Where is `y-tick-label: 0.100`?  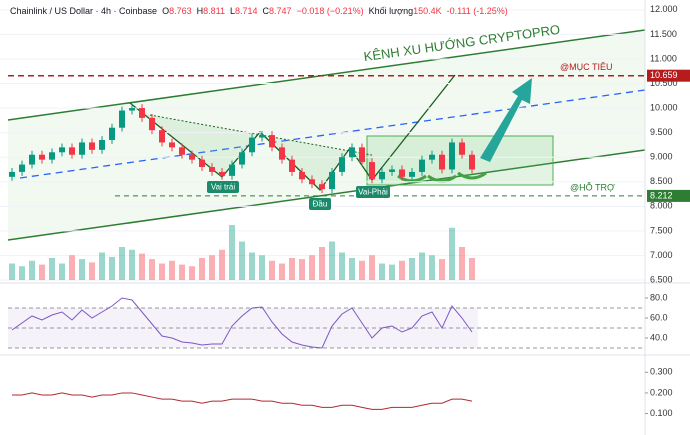 y-tick-label: 0.100 is located at coordinates (661, 413).